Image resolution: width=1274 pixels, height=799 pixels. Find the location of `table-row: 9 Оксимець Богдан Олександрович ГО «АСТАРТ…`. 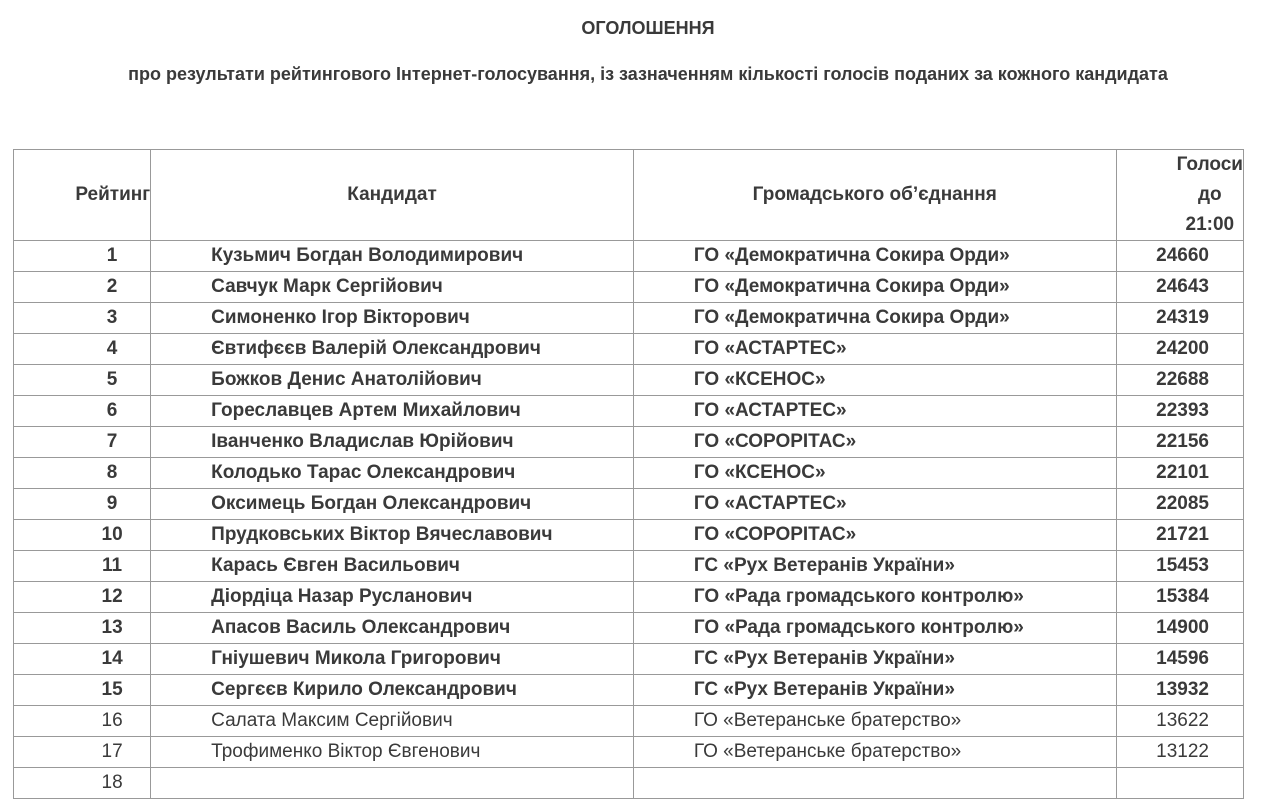

table-row: 9 Оксимець Богдан Олександрович ГО «АСТАРТ… is located at coordinates (628, 504).